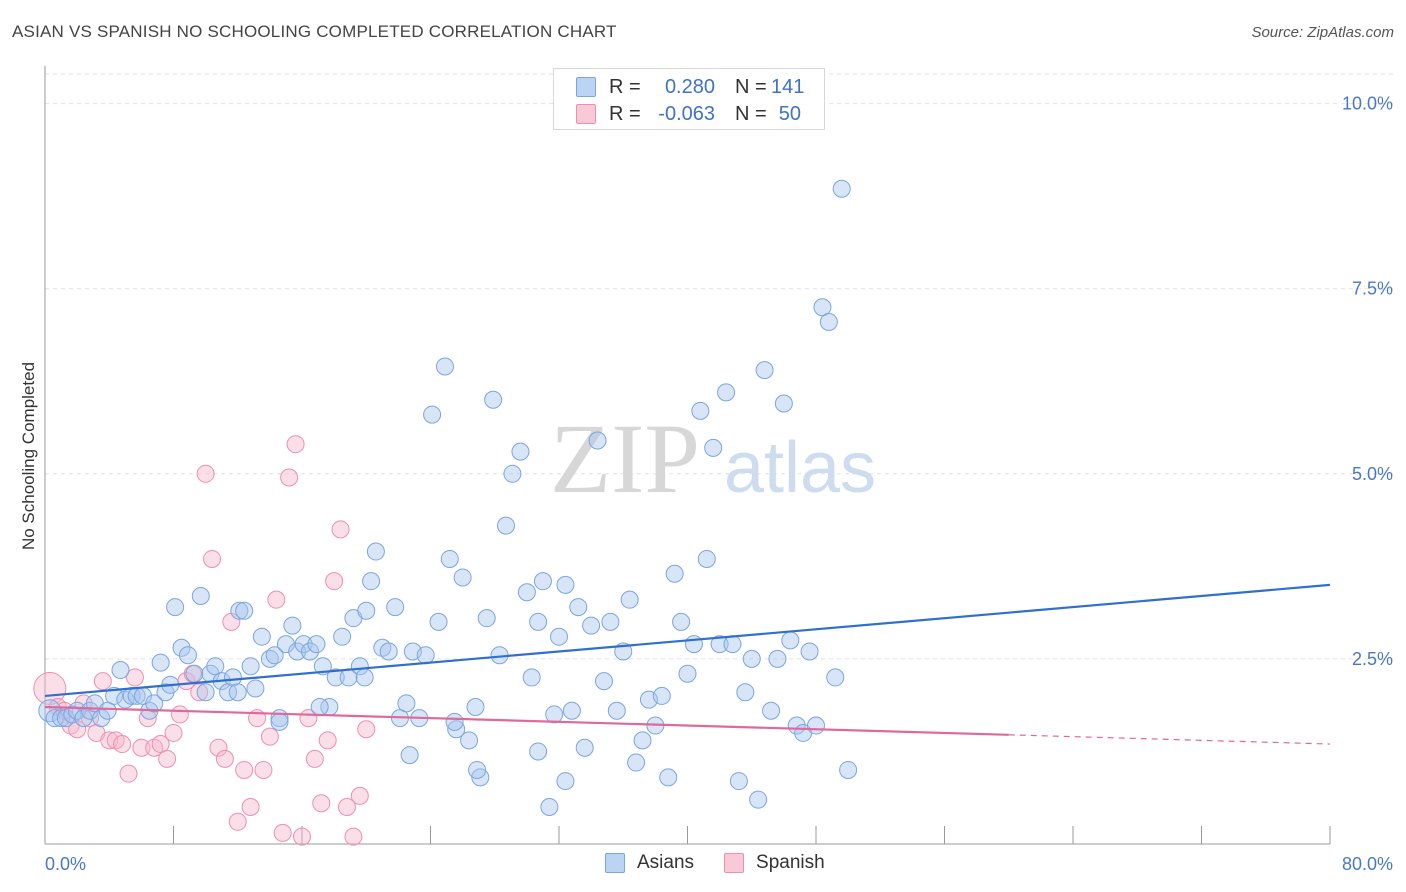 The image size is (1406, 892). What do you see at coordinates (1367, 864) in the screenshot?
I see `x-tick-label: 80.0%` at bounding box center [1367, 864].